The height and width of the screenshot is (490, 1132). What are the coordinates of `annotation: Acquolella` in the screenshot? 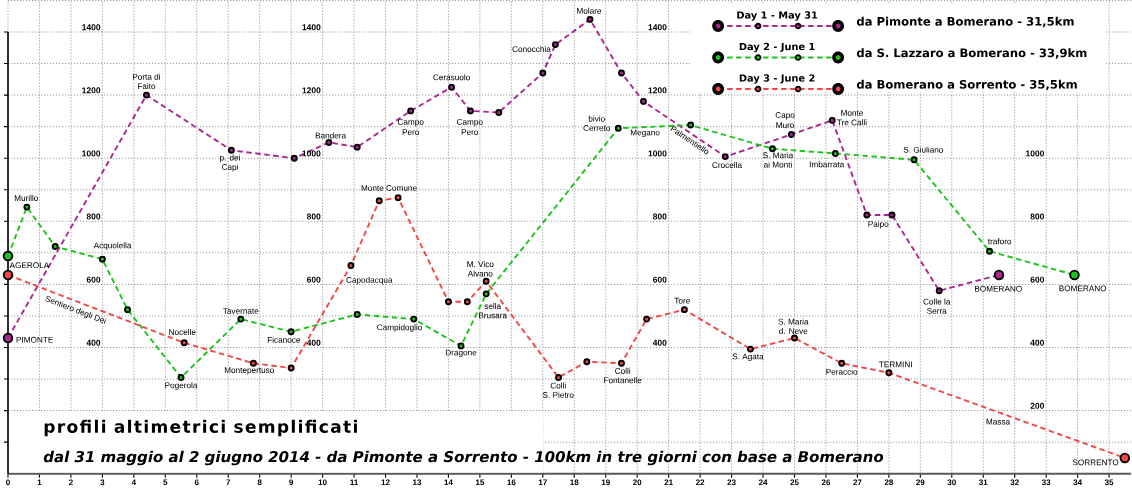 It's located at (112, 246).